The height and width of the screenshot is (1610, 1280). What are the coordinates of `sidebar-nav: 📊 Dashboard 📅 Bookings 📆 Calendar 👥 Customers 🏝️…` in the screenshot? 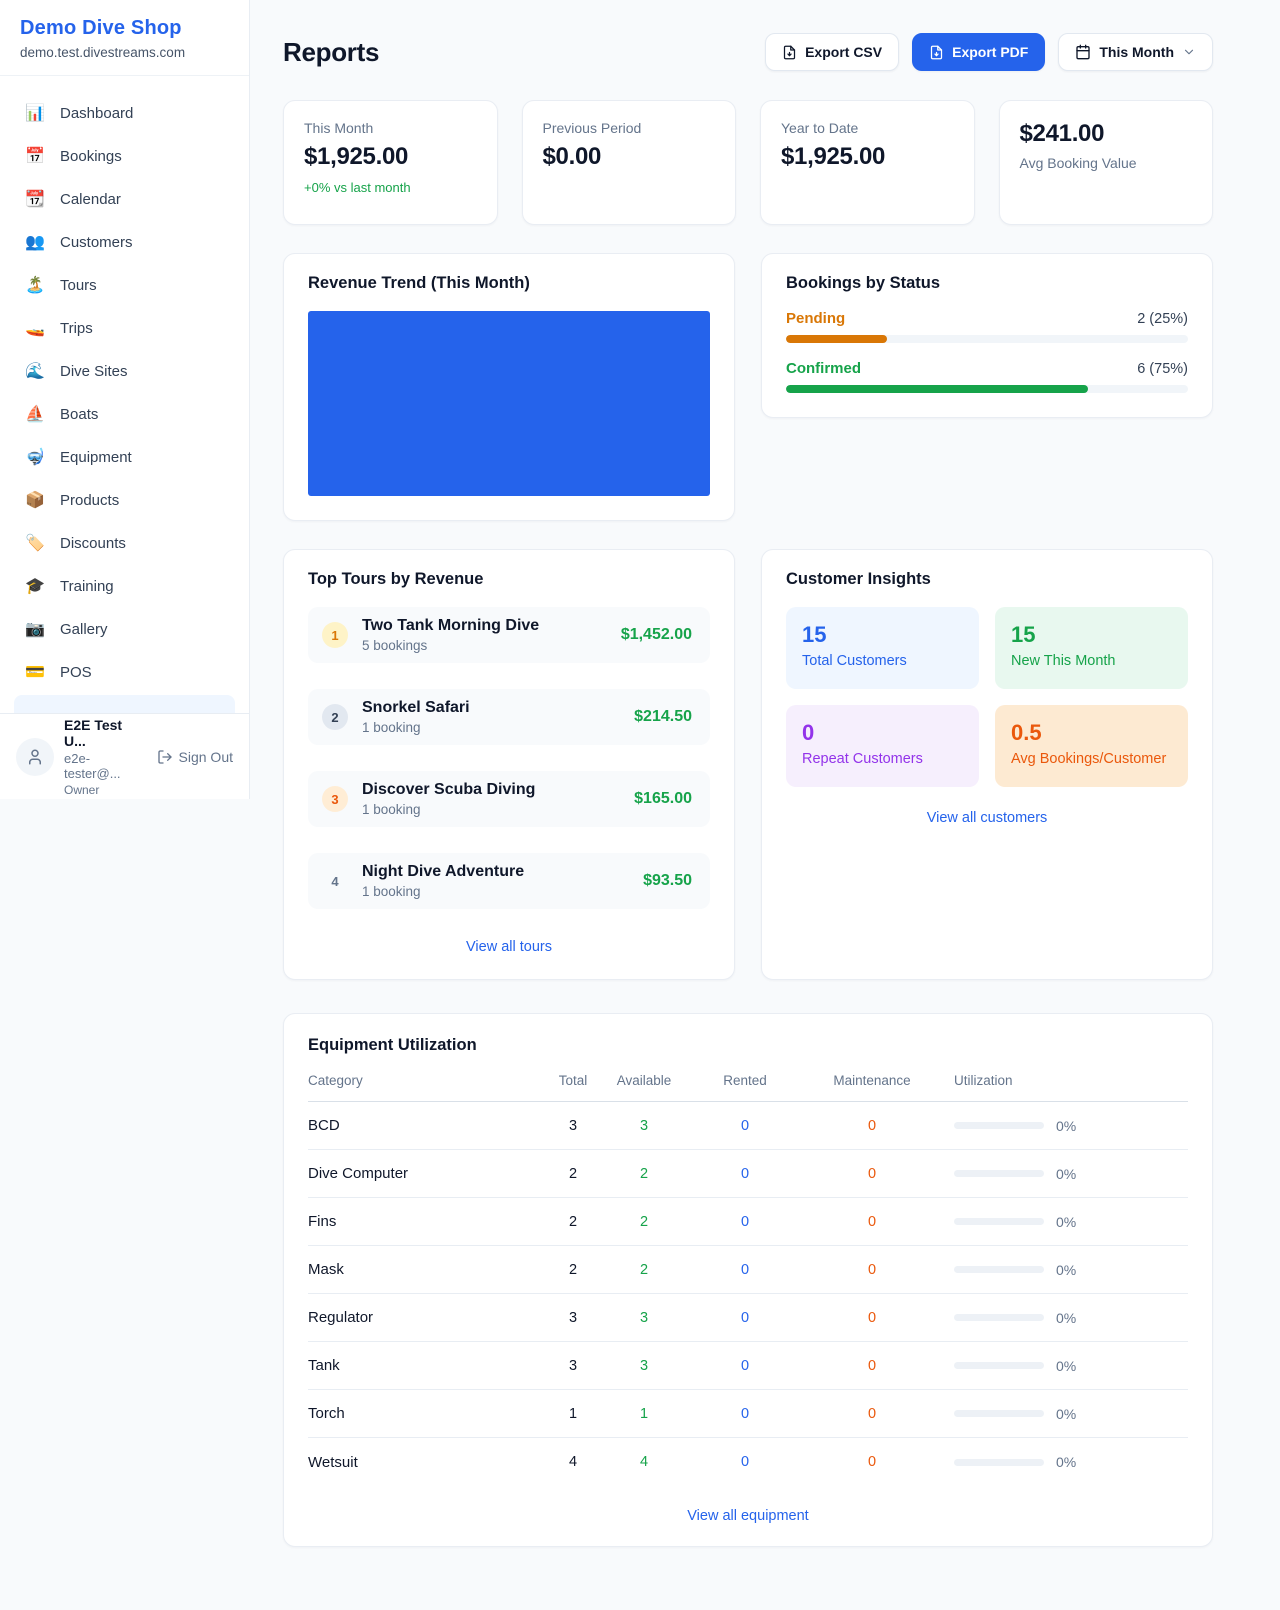 It's located at (124, 396).